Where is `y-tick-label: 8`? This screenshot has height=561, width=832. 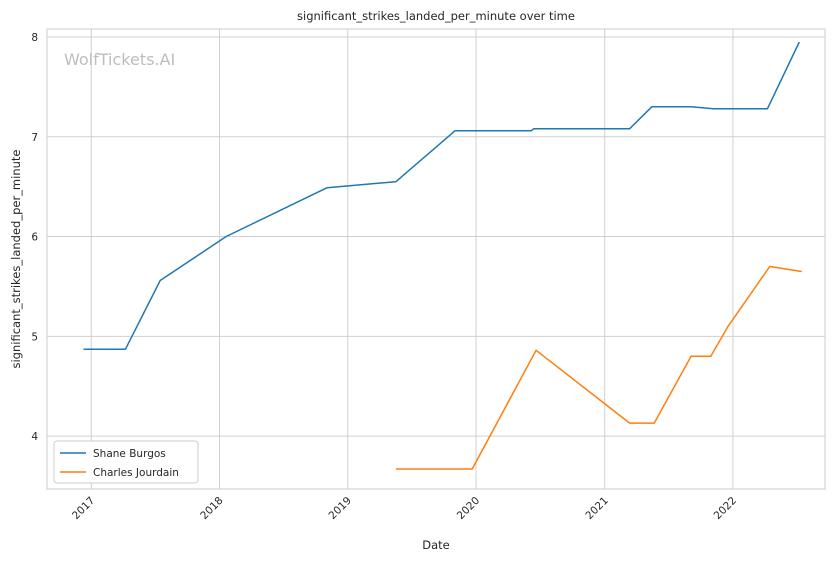 y-tick-label: 8 is located at coordinates (34, 38).